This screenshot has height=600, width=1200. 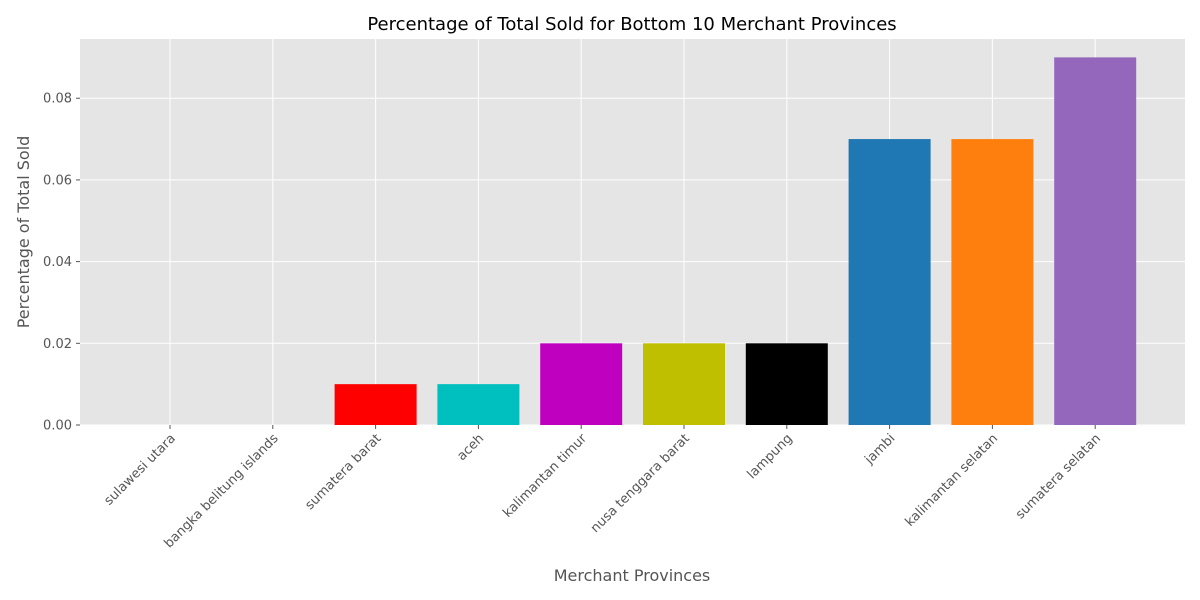 I want to click on x-axis-label: Merchant Provinces, so click(x=632, y=575).